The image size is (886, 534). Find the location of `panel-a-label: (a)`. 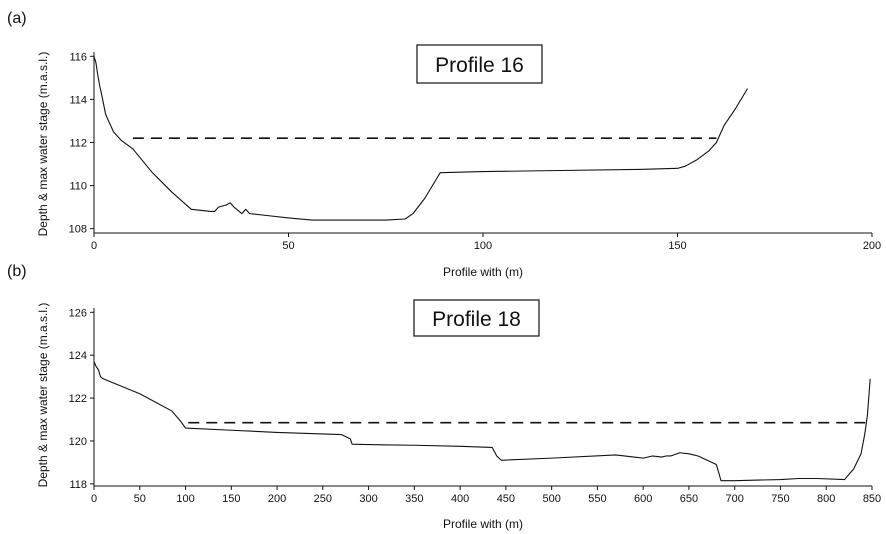

panel-a-label: (a) is located at coordinates (17, 18).